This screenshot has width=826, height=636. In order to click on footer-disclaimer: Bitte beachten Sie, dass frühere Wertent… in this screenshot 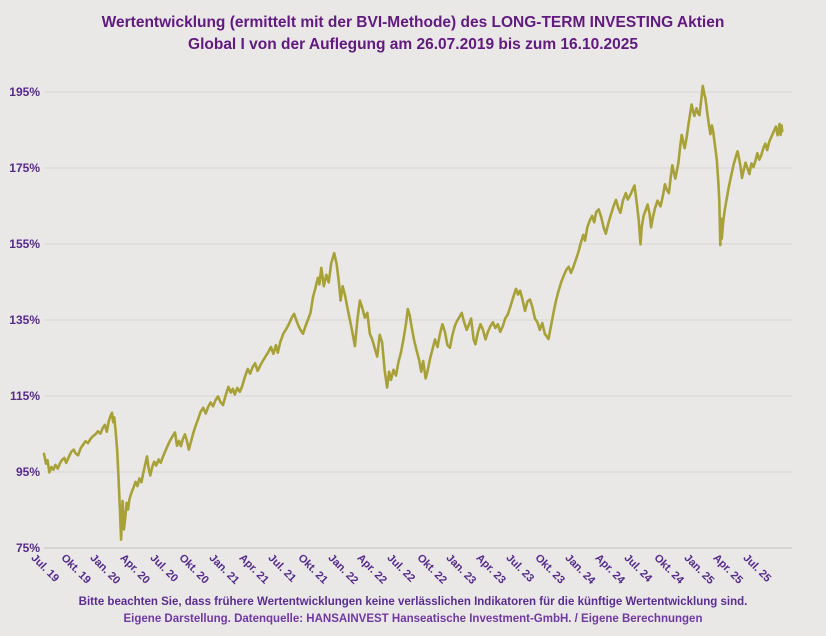, I will do `click(413, 602)`.